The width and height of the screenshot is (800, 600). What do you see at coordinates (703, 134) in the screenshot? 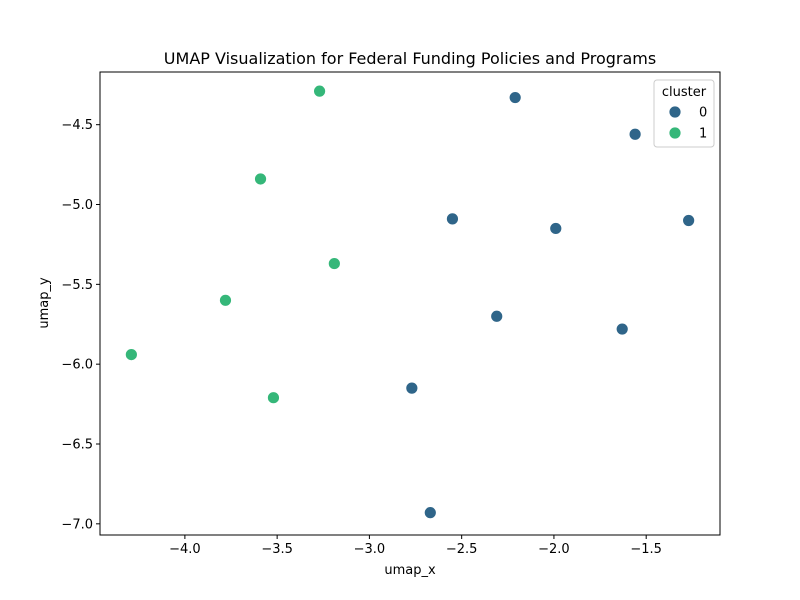
I see `legend-label-cluster-1: 1` at bounding box center [703, 134].